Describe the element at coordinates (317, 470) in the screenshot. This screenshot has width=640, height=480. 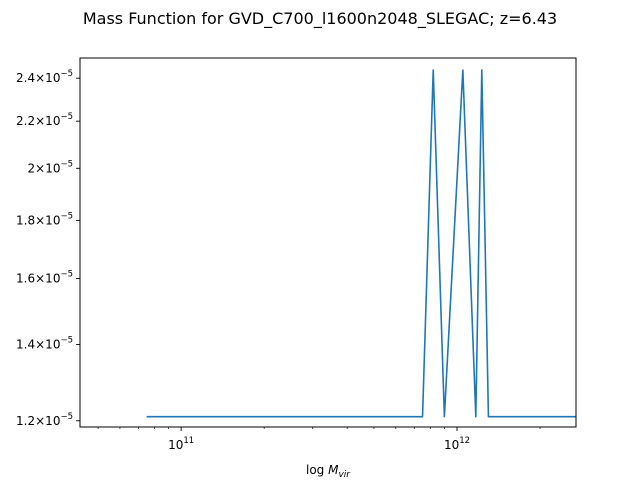
I see `x-axis-label-log: log` at that location.